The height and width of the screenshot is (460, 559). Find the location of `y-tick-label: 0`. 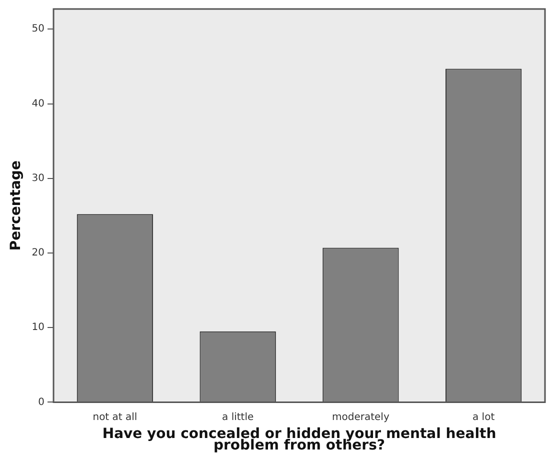

y-tick-label: 0 is located at coordinates (41, 402).